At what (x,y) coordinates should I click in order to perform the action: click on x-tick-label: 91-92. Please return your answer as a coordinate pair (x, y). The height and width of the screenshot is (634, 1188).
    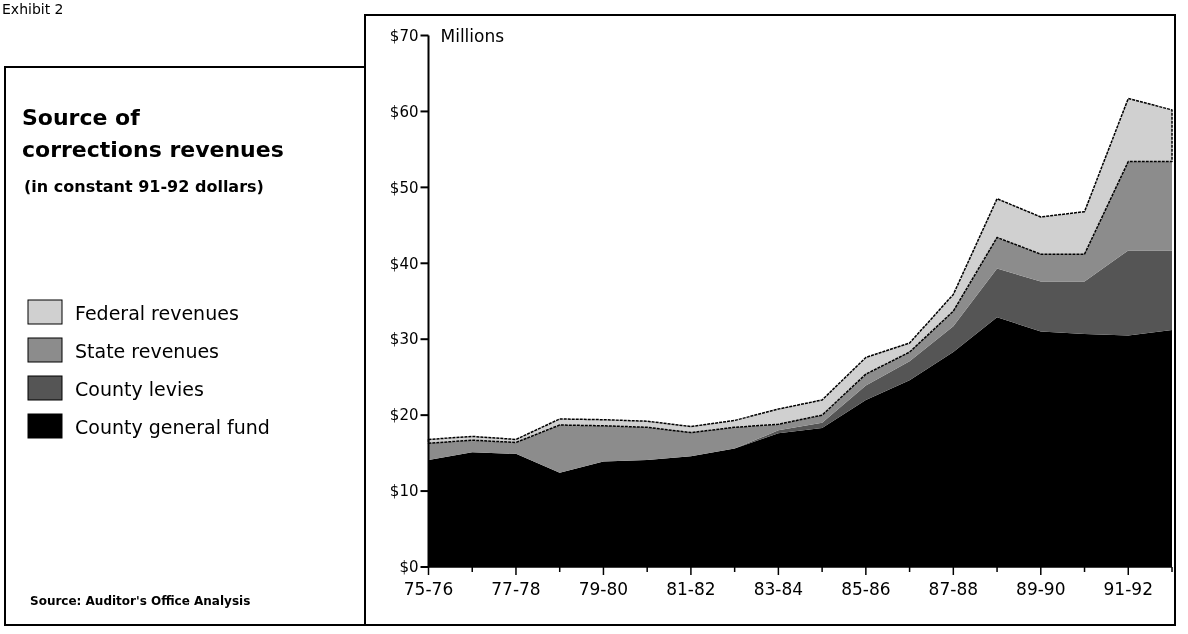
    Looking at the image, I should click on (1128, 589).